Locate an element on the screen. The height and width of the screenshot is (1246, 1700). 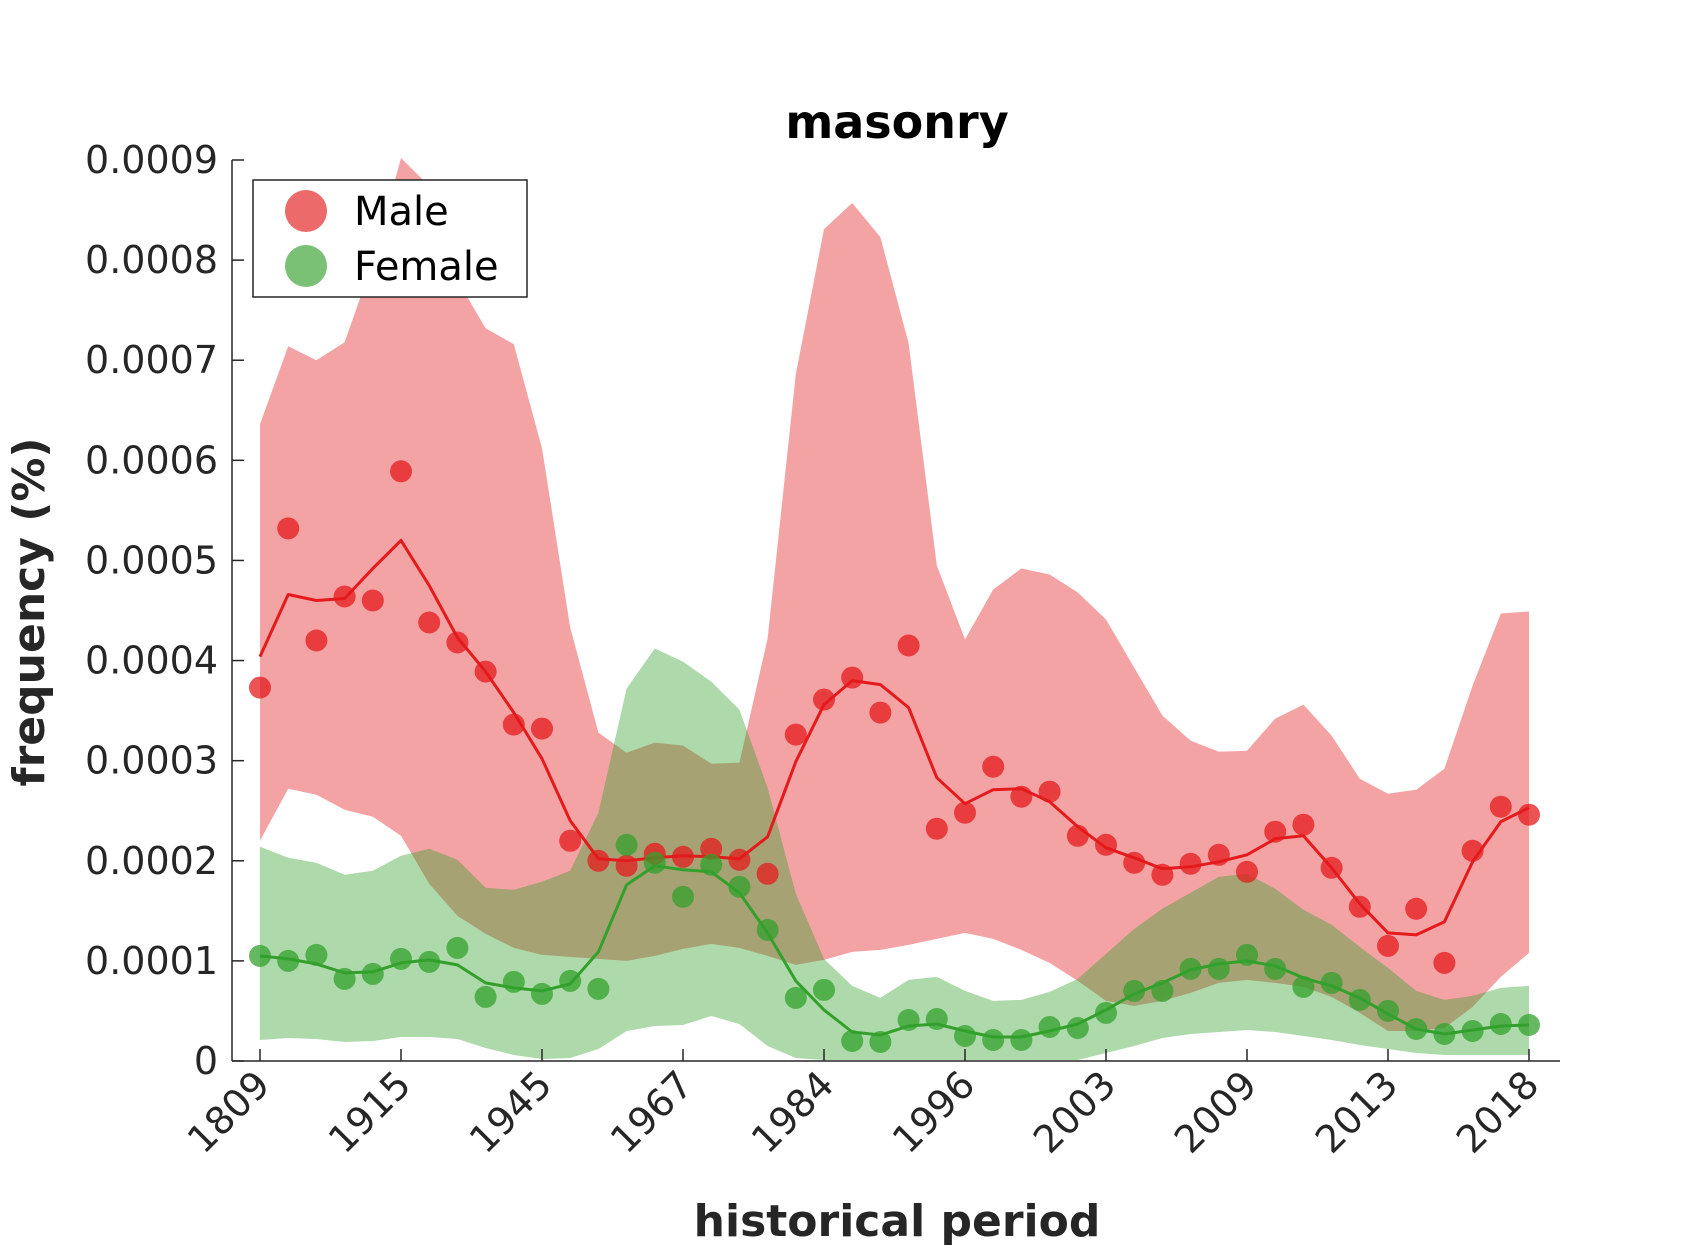
y-tick-label: 0.0009 is located at coordinates (151, 160).